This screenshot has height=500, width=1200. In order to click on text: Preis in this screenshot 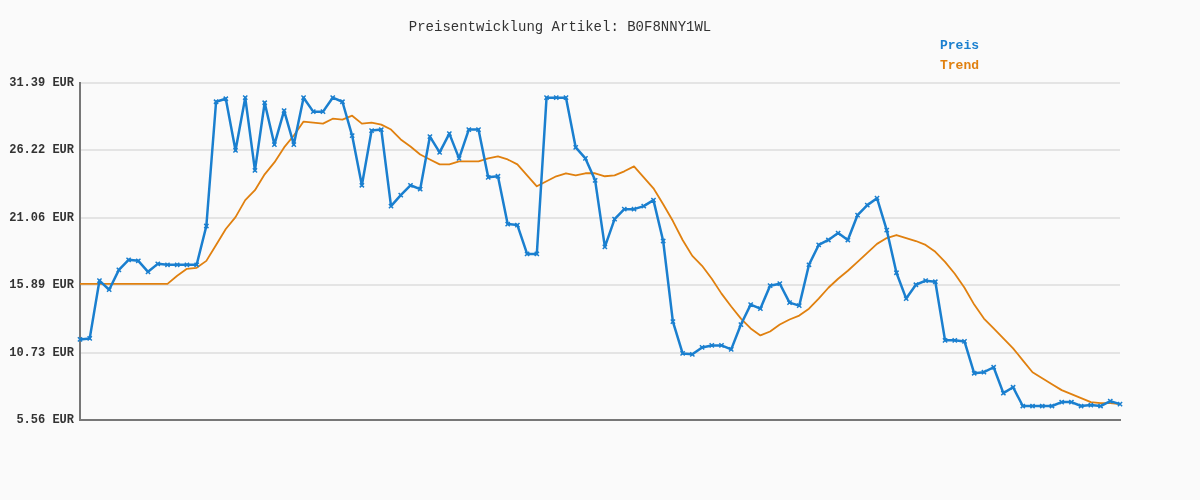, I will do `click(960, 46)`.